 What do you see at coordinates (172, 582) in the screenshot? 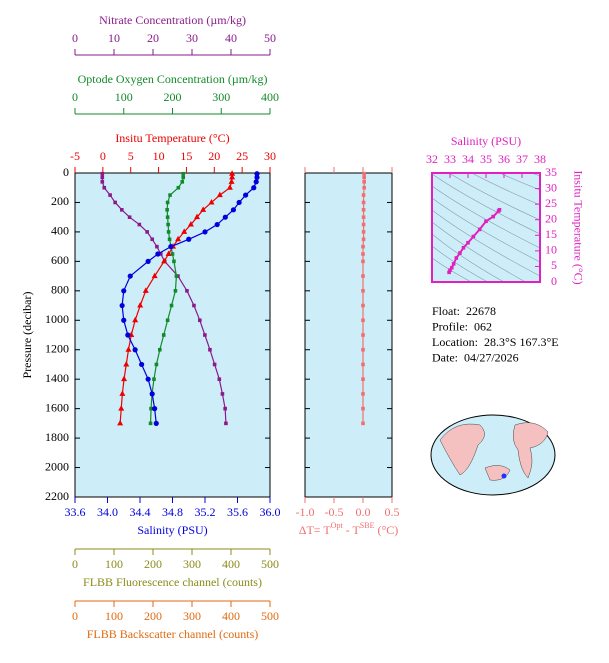
I see `axis-title: FLBB Fluorescence channel (counts)` at bounding box center [172, 582].